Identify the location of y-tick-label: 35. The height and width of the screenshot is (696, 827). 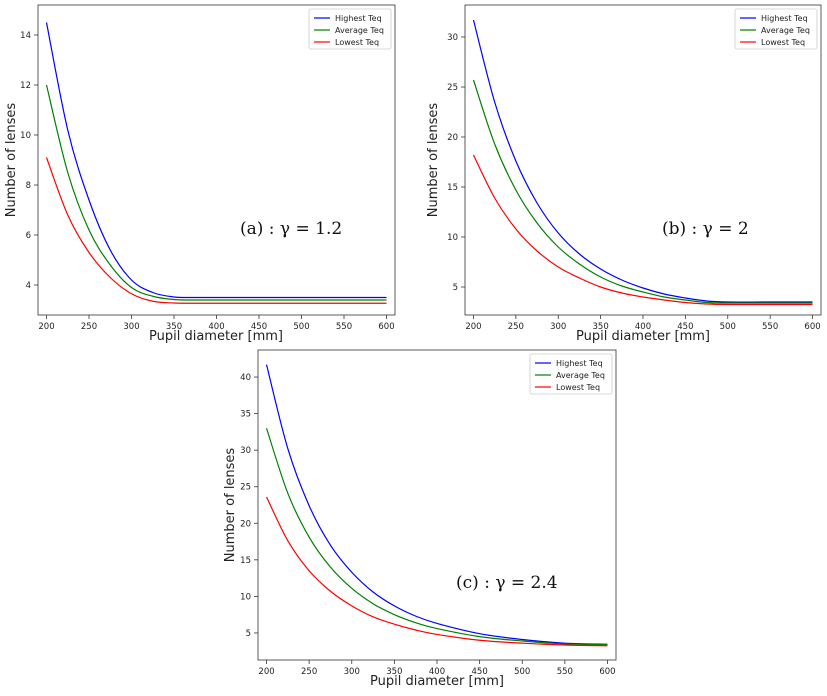
(245, 415).